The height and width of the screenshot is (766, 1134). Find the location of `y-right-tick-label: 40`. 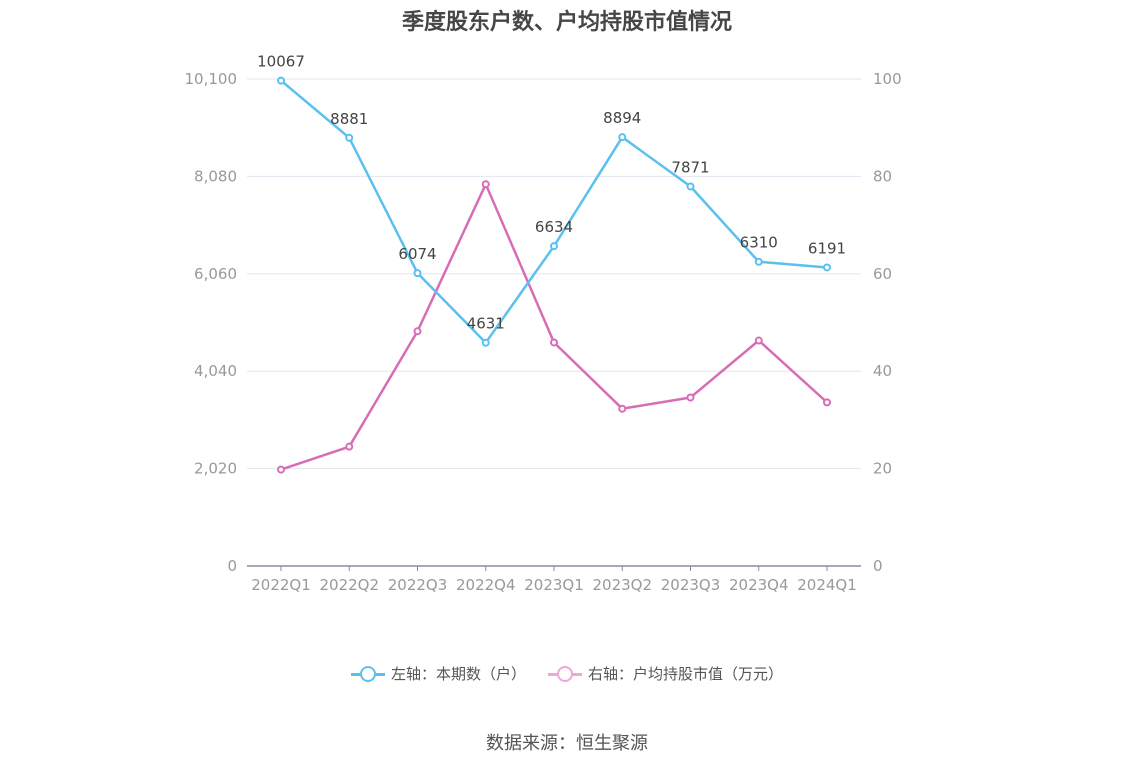

y-right-tick-label: 40 is located at coordinates (882, 371).